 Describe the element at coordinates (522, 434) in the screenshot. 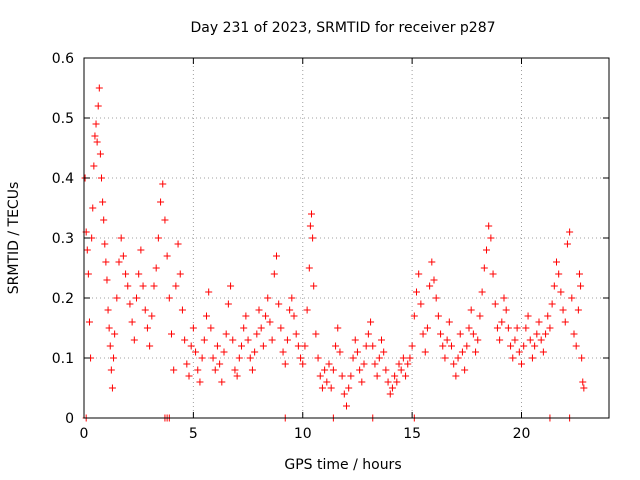

I see `x-tick-label: 20` at that location.